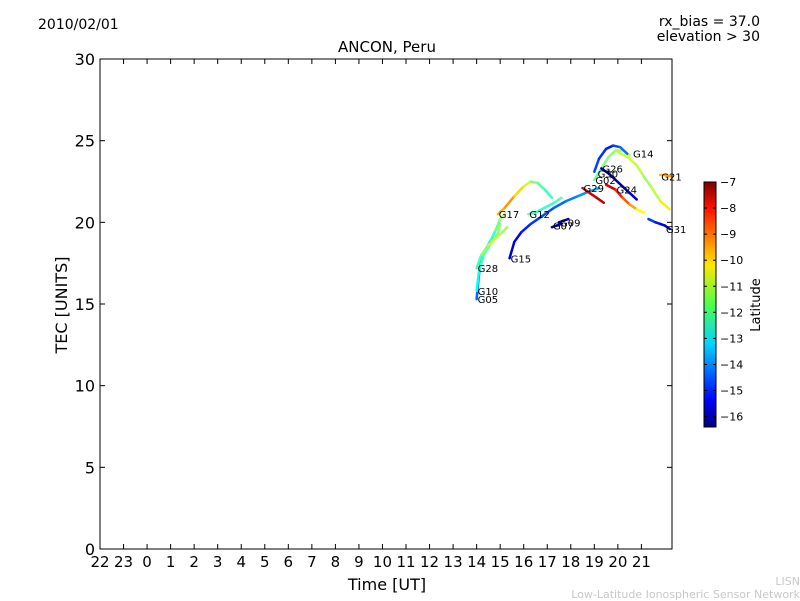 Image resolution: width=800 pixels, height=601 pixels. I want to click on colorbar-label: Latitude, so click(756, 305).